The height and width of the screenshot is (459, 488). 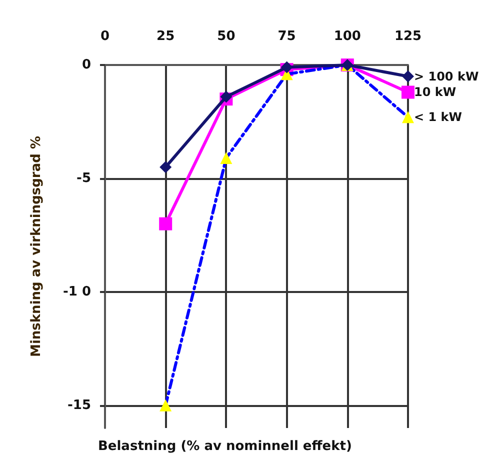 What do you see at coordinates (76, 292) in the screenshot?
I see `y-tick-label: -1 0` at bounding box center [76, 292].